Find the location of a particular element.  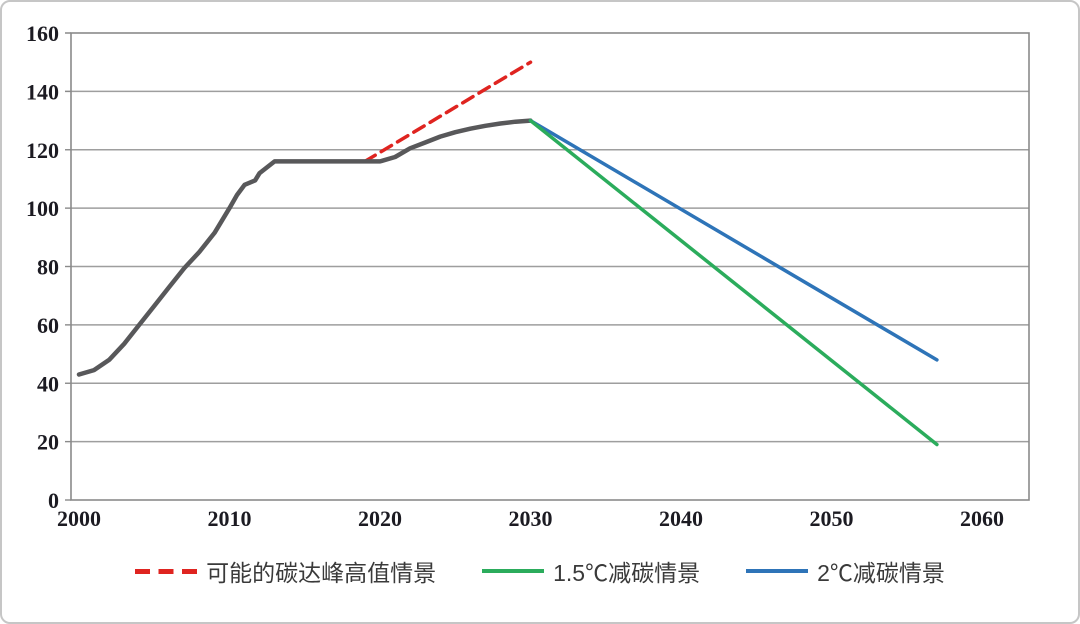

y-tick-label: 80 is located at coordinates (48, 267).